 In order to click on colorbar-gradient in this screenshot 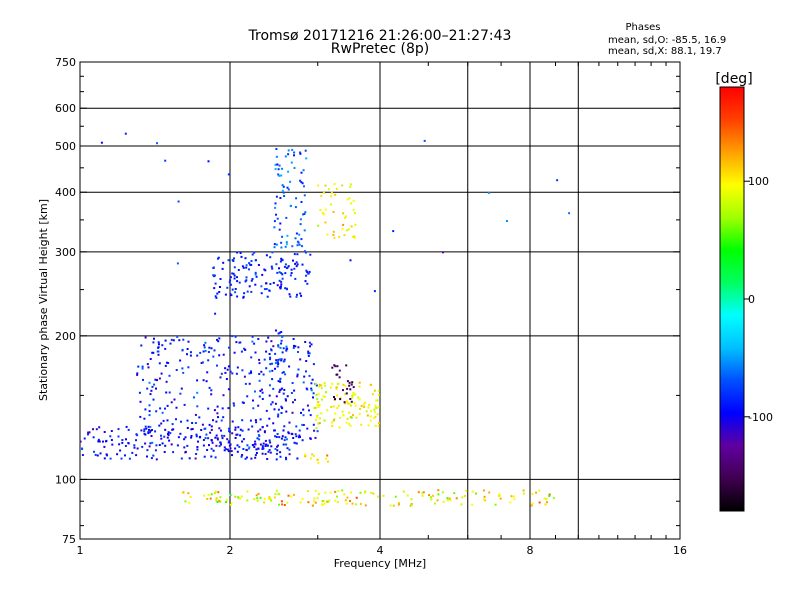, I will do `click(732, 299)`.